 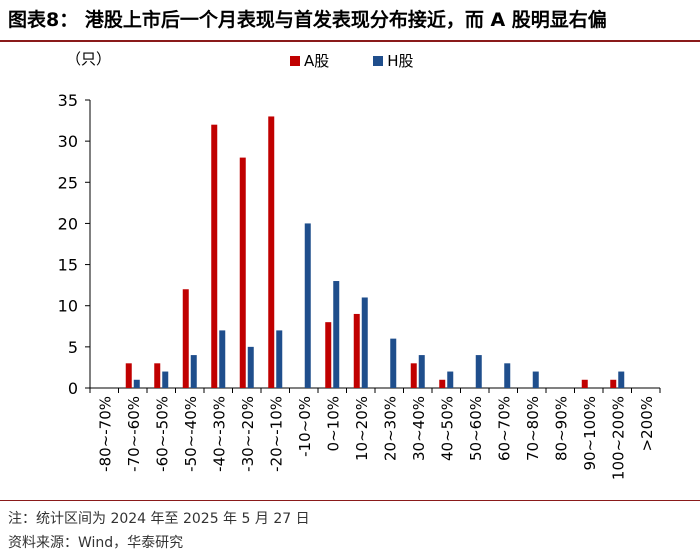 I want to click on legend-item-a-share: A股, so click(x=309, y=60).